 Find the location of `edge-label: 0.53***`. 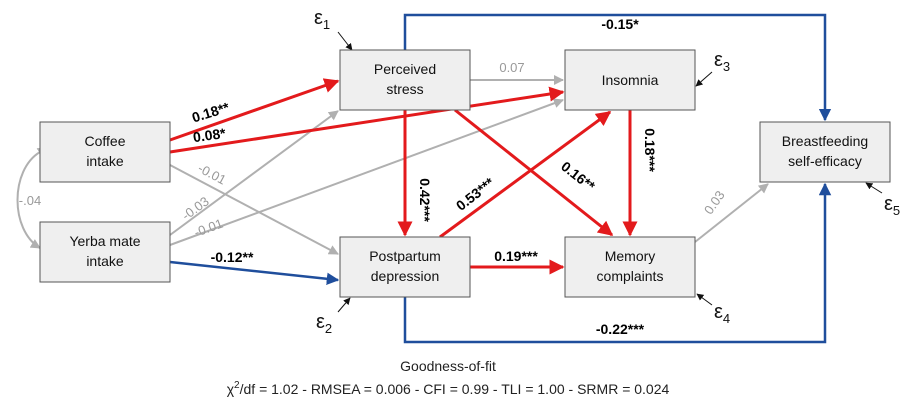

edge-label: 0.53*** is located at coordinates (475, 194).